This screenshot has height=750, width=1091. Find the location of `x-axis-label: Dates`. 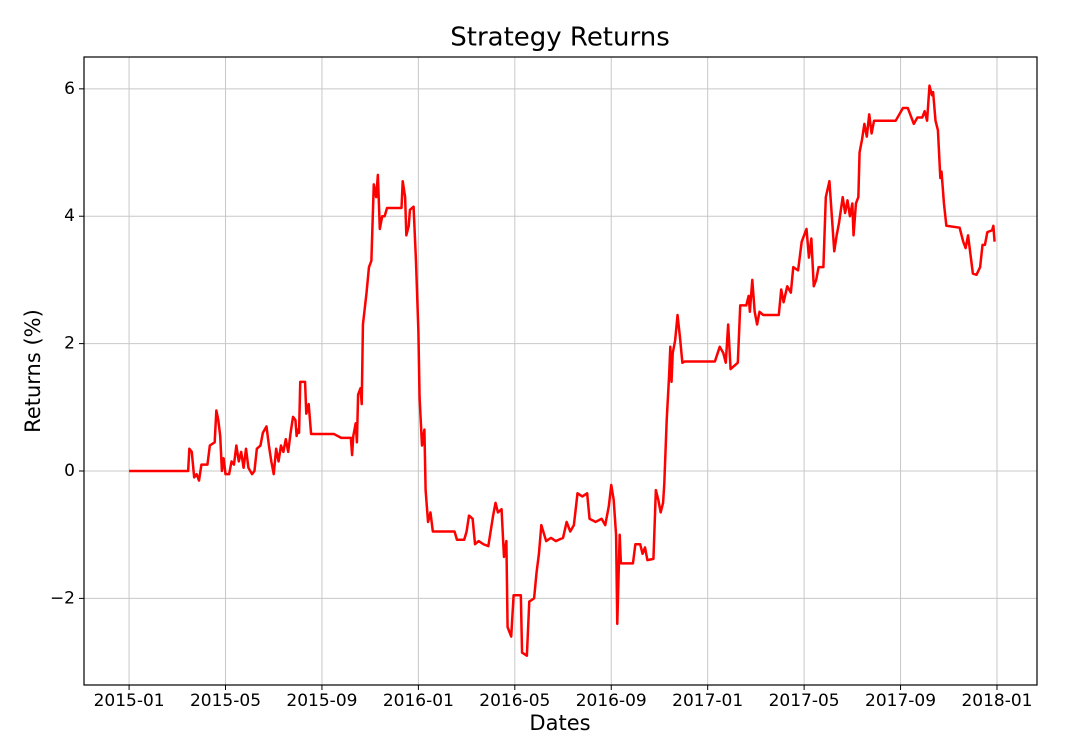

x-axis-label: Dates is located at coordinates (559, 723).